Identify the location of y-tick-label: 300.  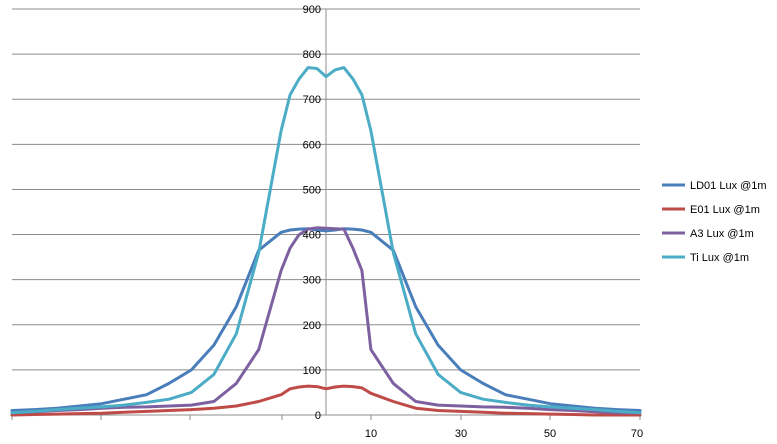
(312, 281).